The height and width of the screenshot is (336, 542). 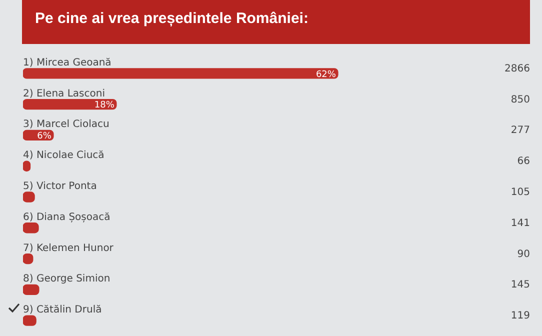 I want to click on annotation: 6%, so click(x=44, y=137).